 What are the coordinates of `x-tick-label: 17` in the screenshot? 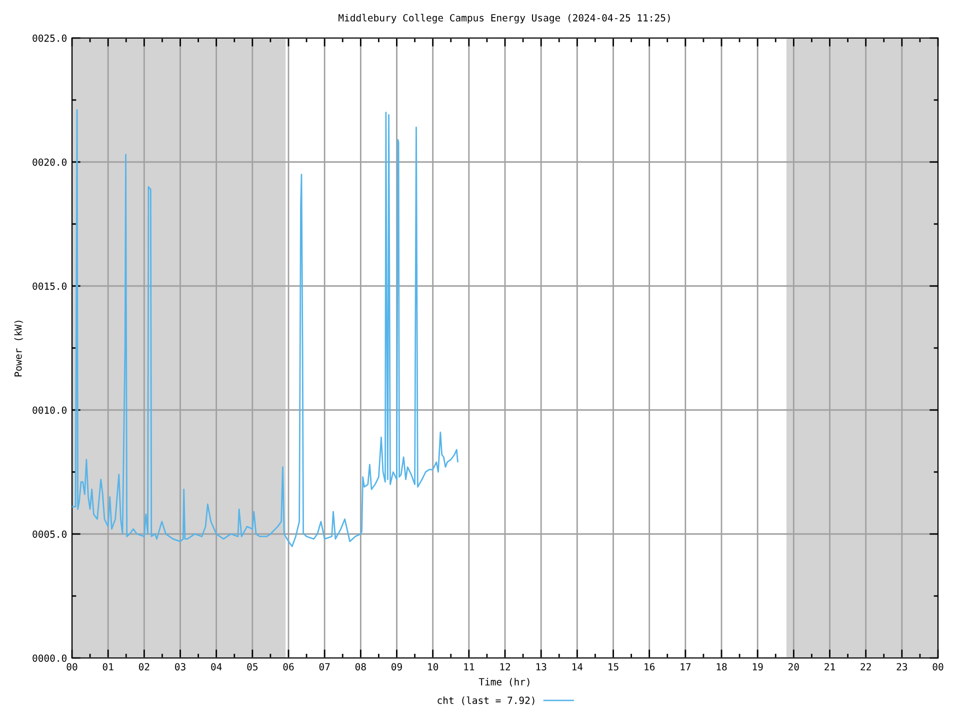 It's located at (685, 666).